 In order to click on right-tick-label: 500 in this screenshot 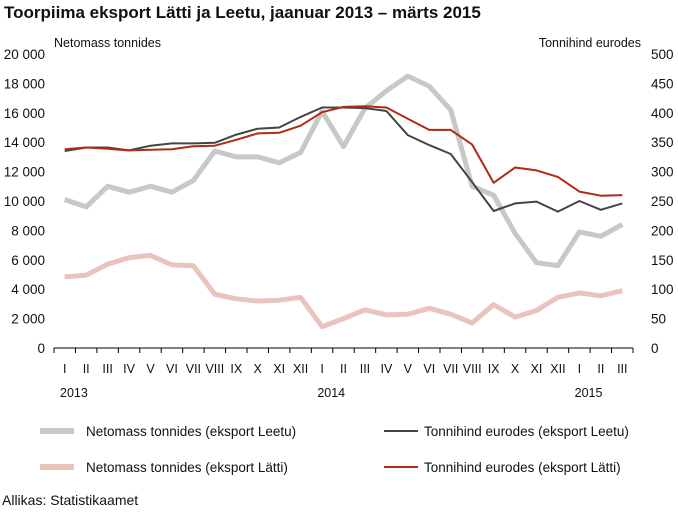, I will do `click(662, 54)`.